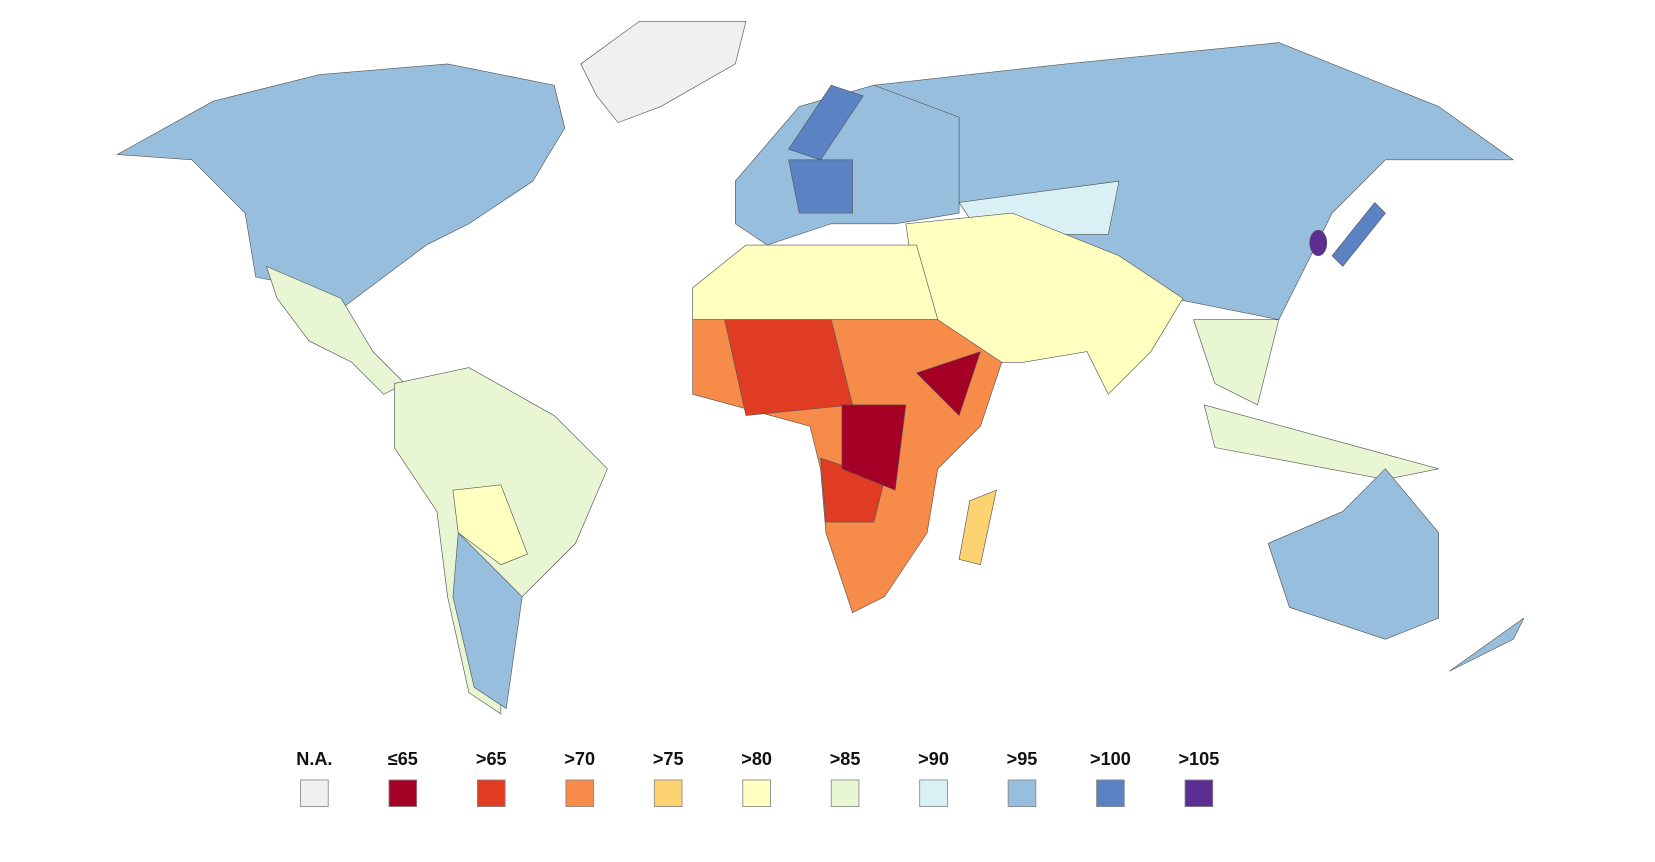 Image resolution: width=1655 pixels, height=862 pixels. What do you see at coordinates (933, 759) in the screenshot?
I see `legend-label: >90` at bounding box center [933, 759].